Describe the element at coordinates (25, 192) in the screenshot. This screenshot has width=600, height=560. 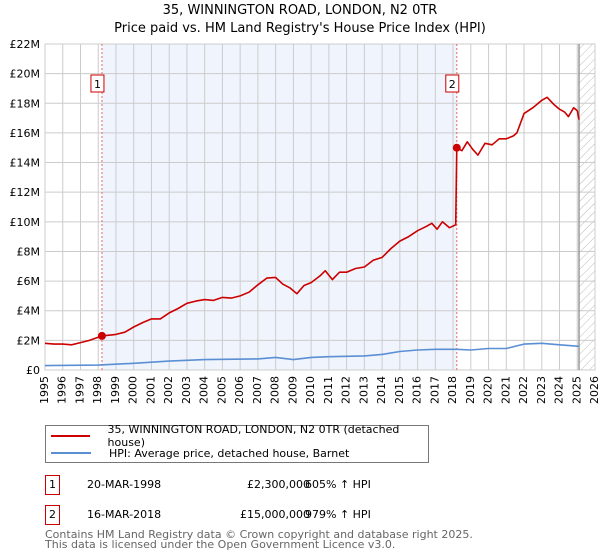
I see `y-tick-label: £12M` at that location.